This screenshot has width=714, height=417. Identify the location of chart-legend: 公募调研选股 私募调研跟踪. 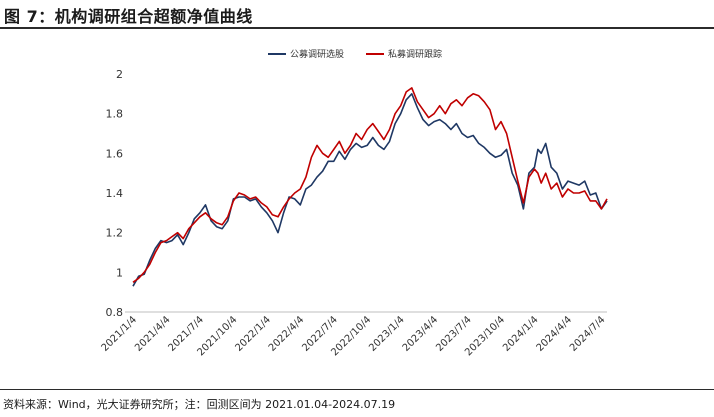
(355, 54).